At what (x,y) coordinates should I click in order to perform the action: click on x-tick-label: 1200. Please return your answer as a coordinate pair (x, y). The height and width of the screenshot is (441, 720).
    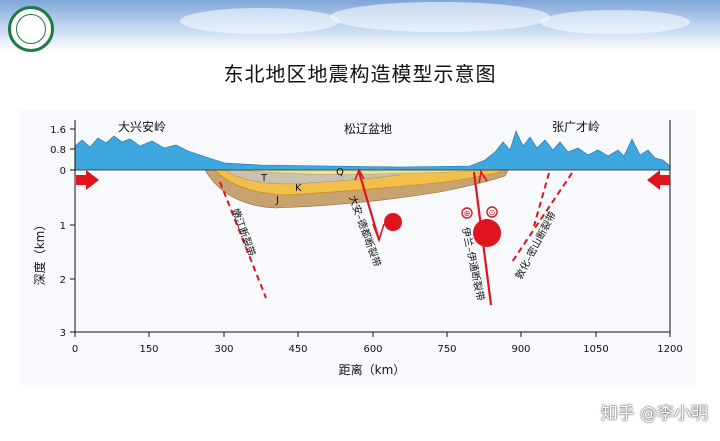
    Looking at the image, I should click on (669, 349).